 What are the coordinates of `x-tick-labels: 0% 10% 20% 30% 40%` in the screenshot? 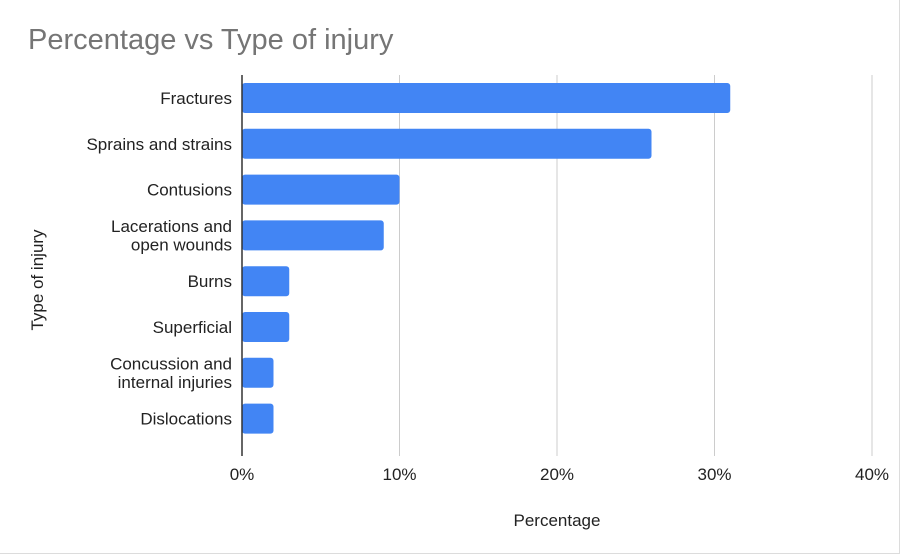 It's located at (559, 474).